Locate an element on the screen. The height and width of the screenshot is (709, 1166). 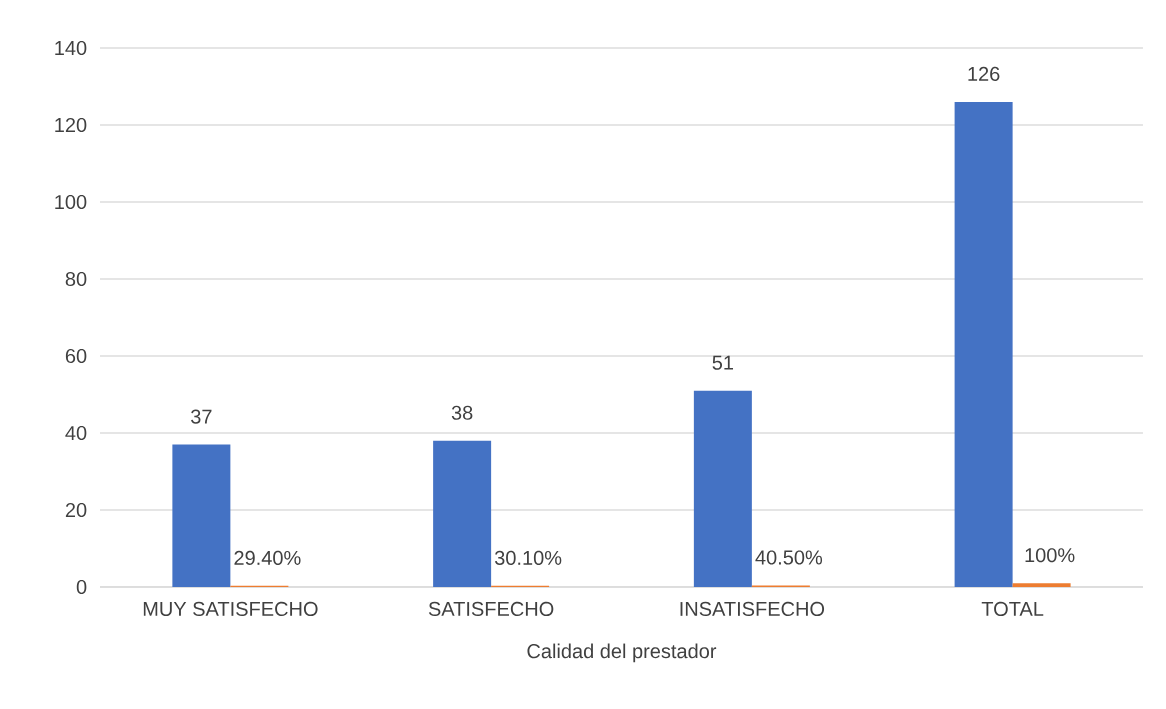
y-tick-label: 0 is located at coordinates (81, 587).